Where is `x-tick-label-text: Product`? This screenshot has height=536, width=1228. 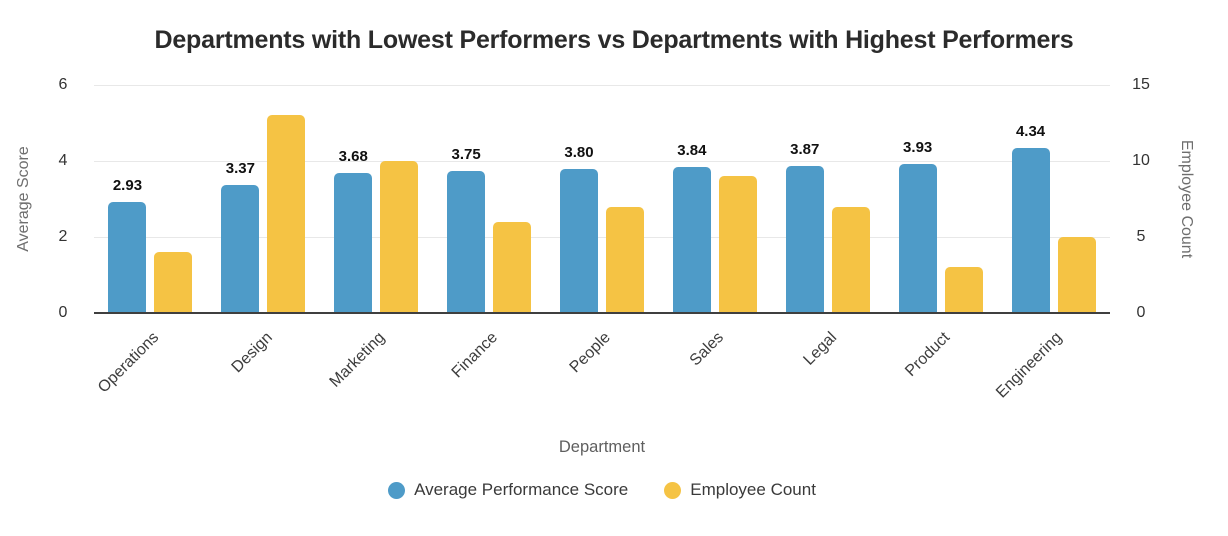 x-tick-label-text: Product is located at coordinates (927, 355).